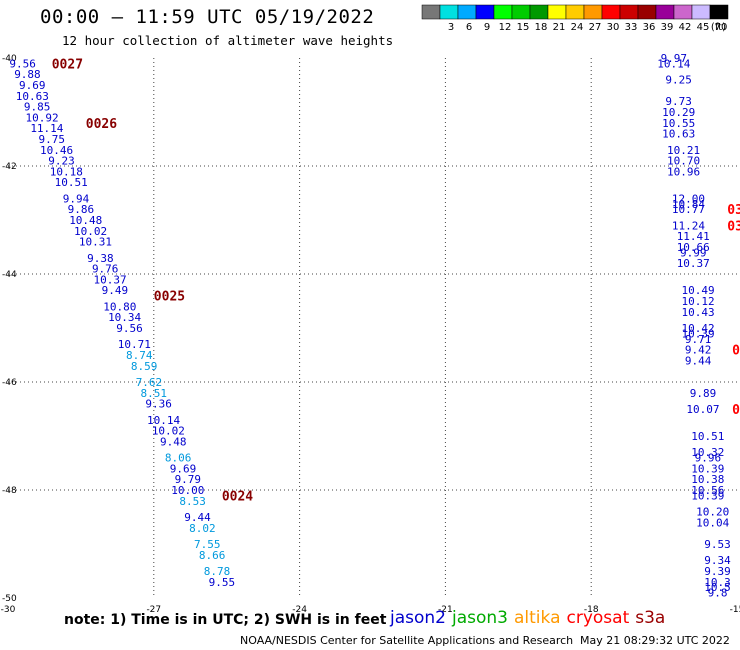 This screenshot has height=650, width=740. I want to click on swh-value-label: 10.00, so click(187, 490).